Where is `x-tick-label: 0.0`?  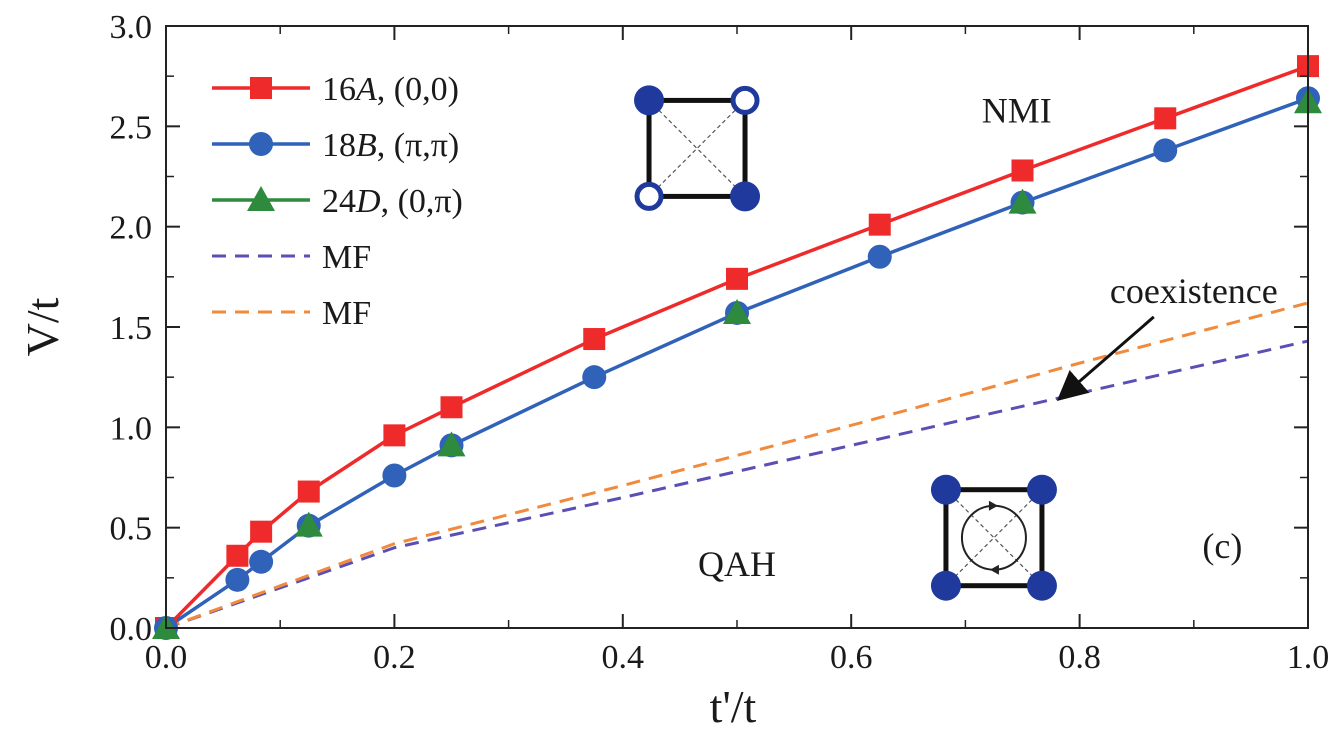 x-tick-label: 0.0 is located at coordinates (166, 657).